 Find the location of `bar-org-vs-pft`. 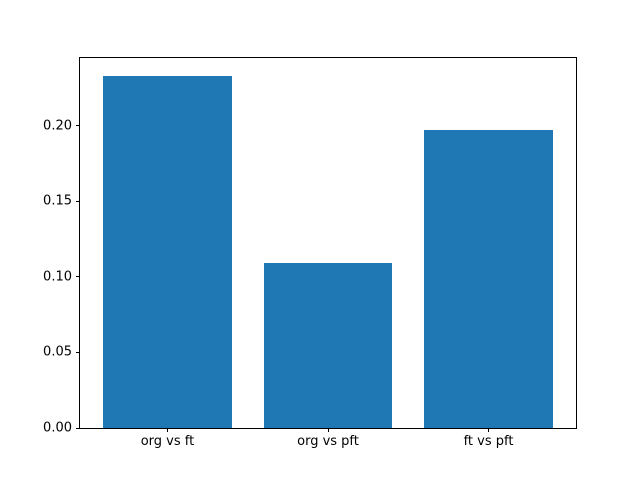

bar-org-vs-pft is located at coordinates (328, 345).